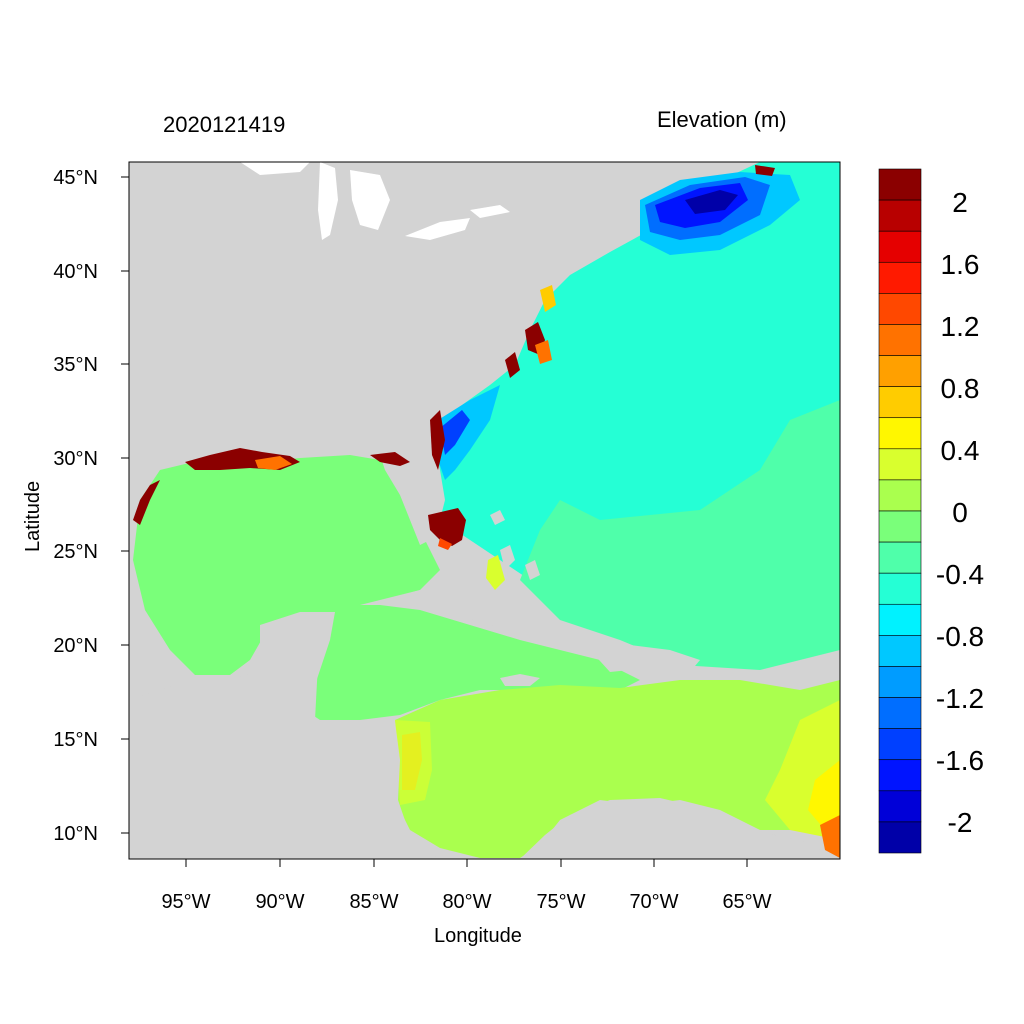 The image size is (1024, 1024). Describe the element at coordinates (75, 365) in the screenshot. I see `y-tick-label: 35°N` at that location.